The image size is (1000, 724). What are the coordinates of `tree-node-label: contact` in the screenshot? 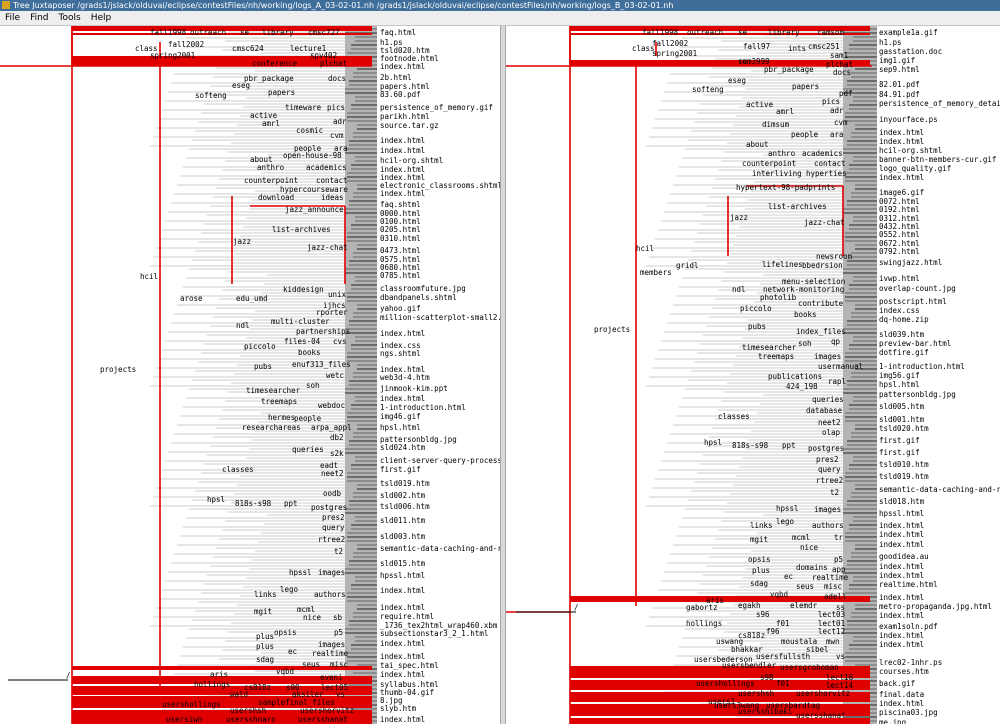 It's located at (830, 163).